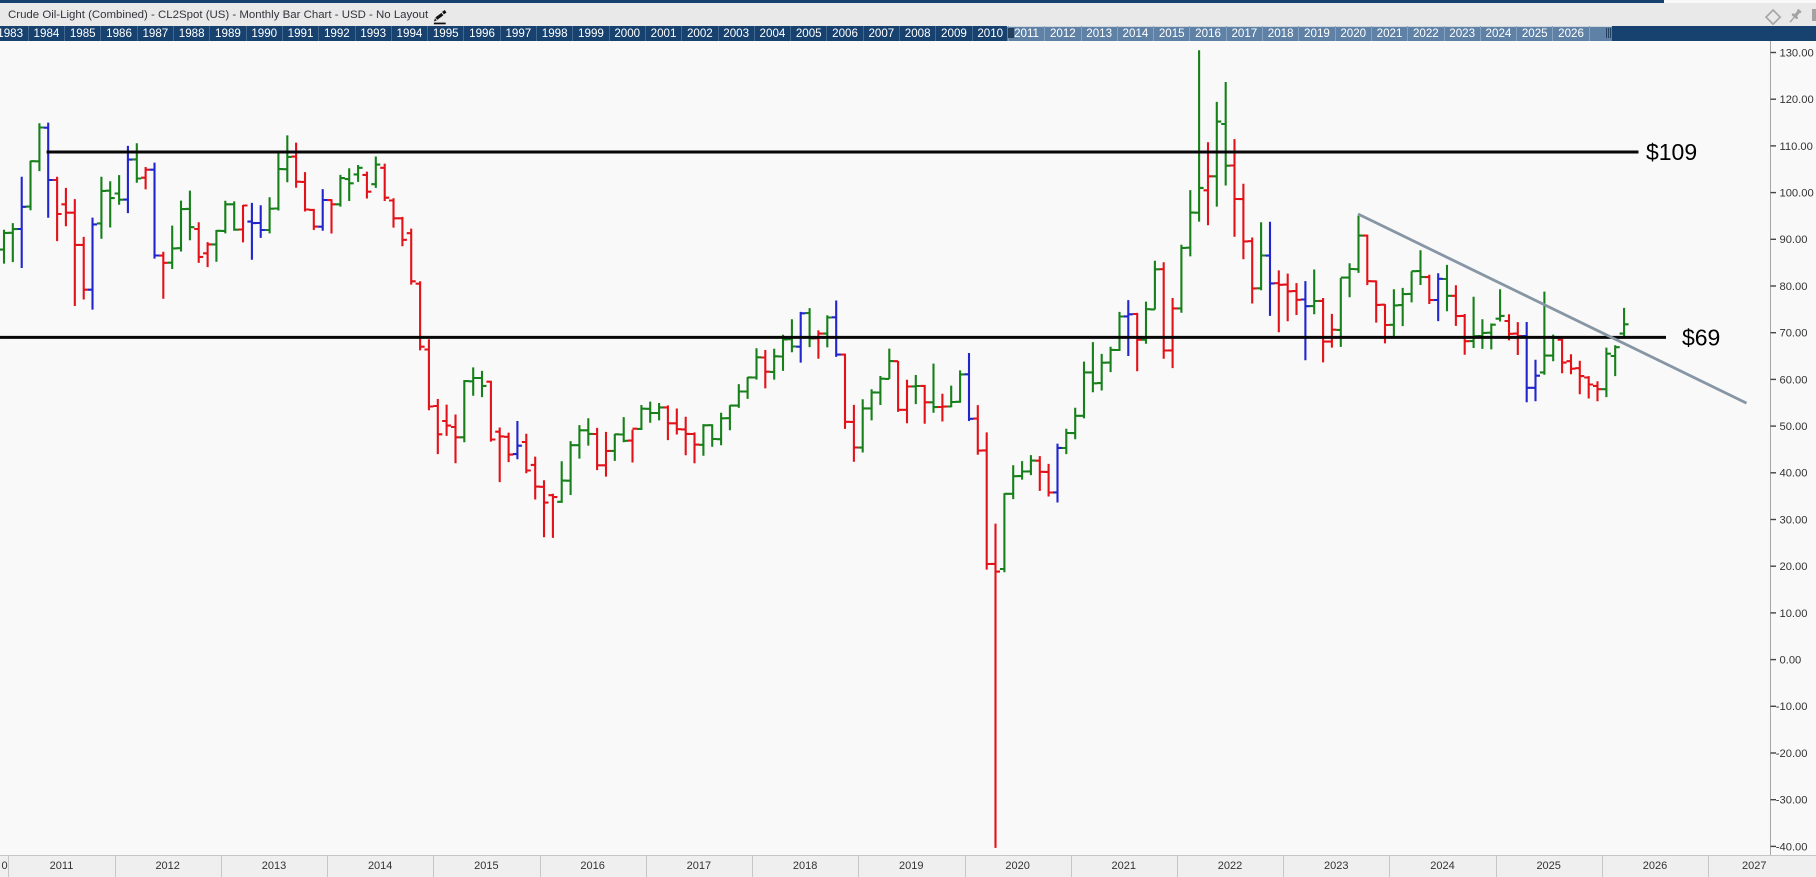 This screenshot has height=877, width=1816. I want to click on svg-text: 70.00, so click(1793, 334).